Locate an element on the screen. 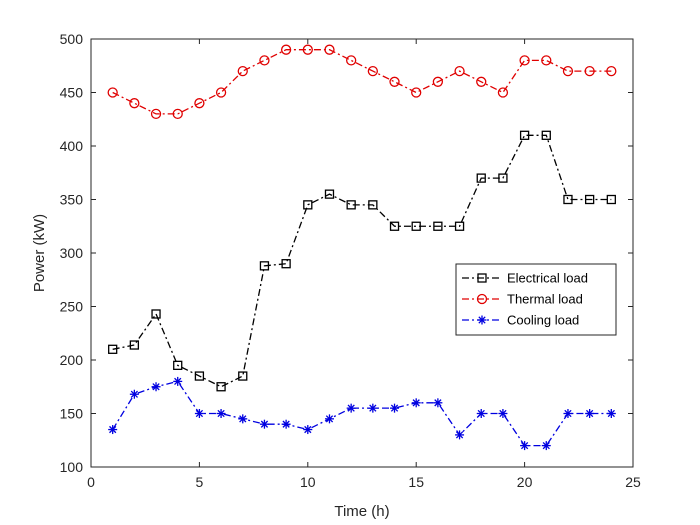 The image size is (700, 525). series-thermal-load is located at coordinates (362, 82).